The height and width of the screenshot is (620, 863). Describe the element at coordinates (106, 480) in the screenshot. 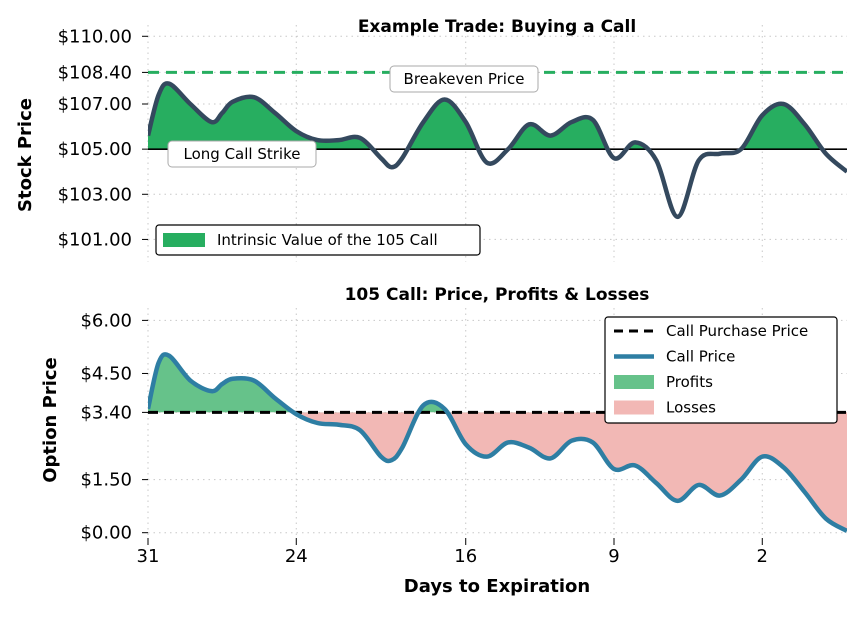

I see `y-tick-label: $1.50` at that location.